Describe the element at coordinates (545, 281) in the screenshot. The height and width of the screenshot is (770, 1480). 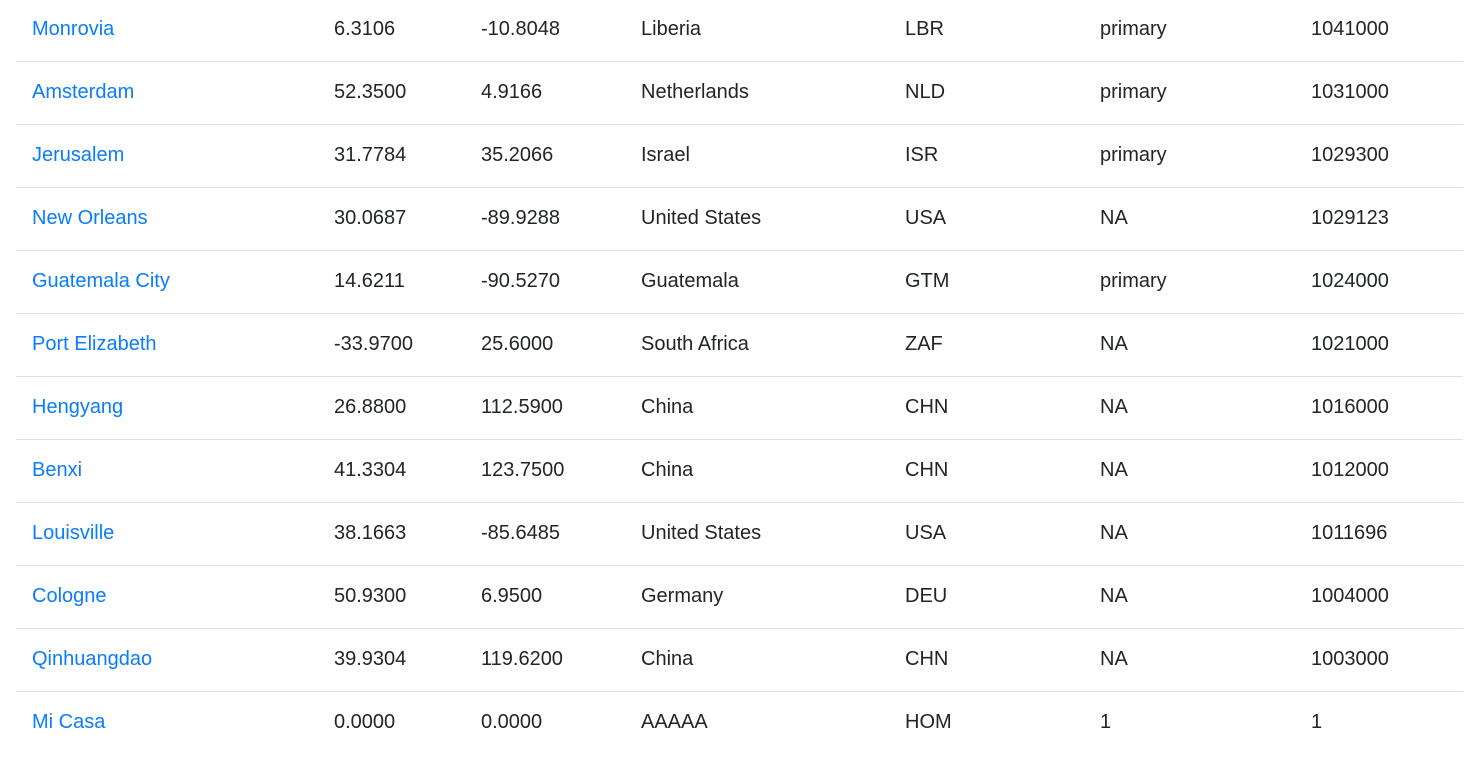
I see `cell-longitude: -90.5270` at that location.